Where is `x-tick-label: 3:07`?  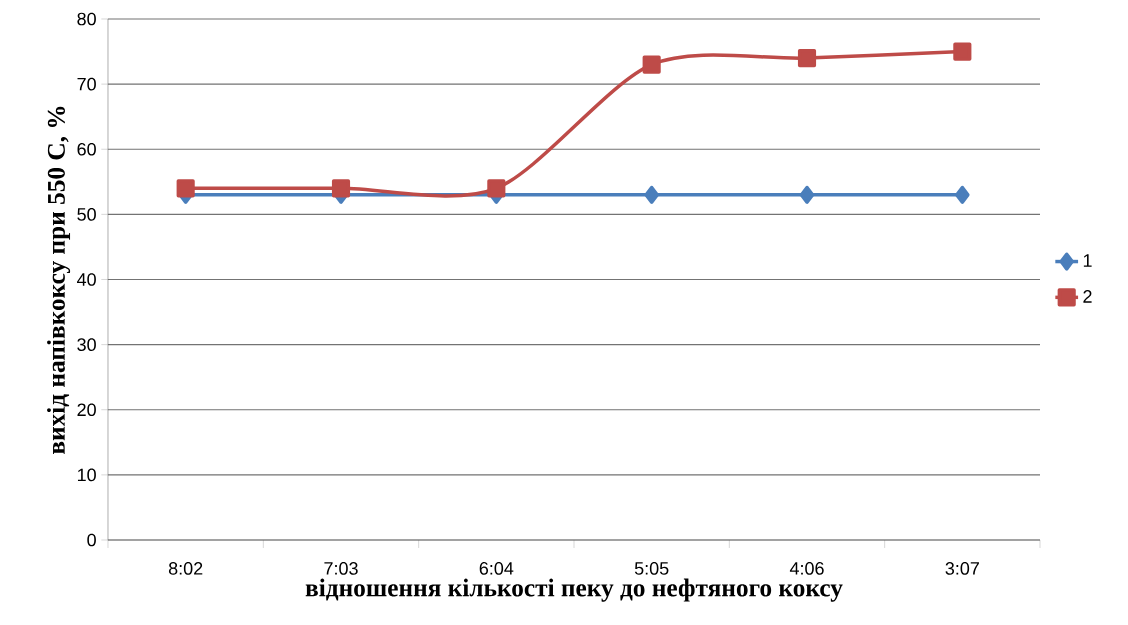
x-tick-label: 3:07 is located at coordinates (962, 568).